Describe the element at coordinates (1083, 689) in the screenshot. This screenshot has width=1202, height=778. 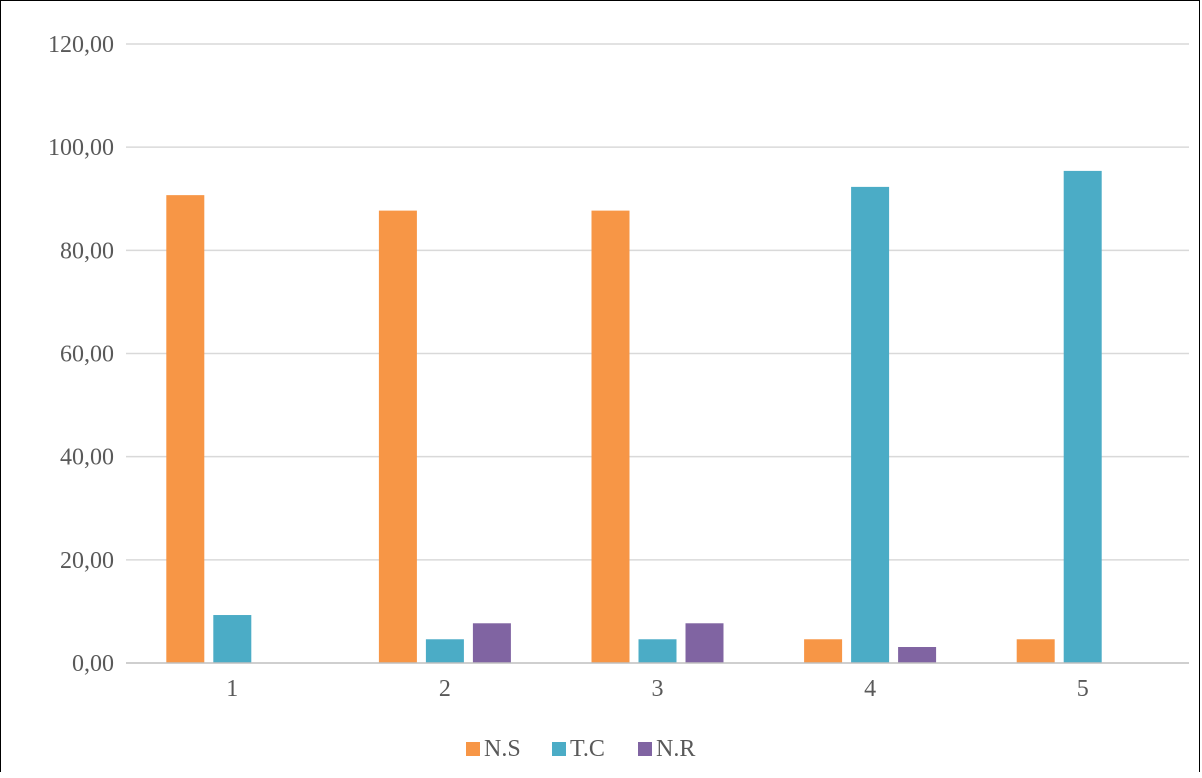
I see `x-tick-label: 5` at that location.